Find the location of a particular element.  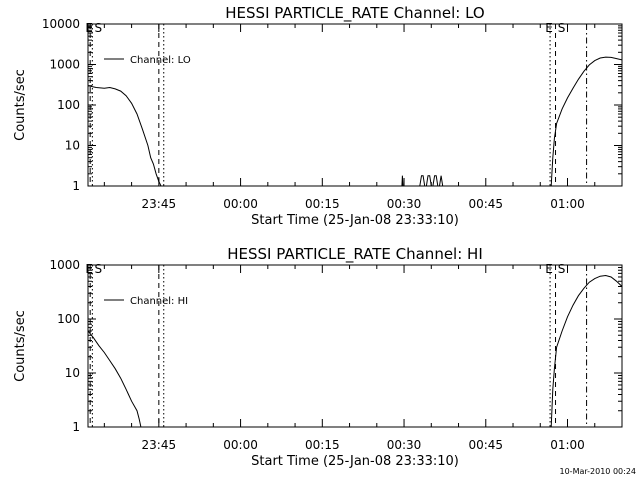

chart-title: HESSI PARTICLE_RATE Channel: LO is located at coordinates (354, 13).